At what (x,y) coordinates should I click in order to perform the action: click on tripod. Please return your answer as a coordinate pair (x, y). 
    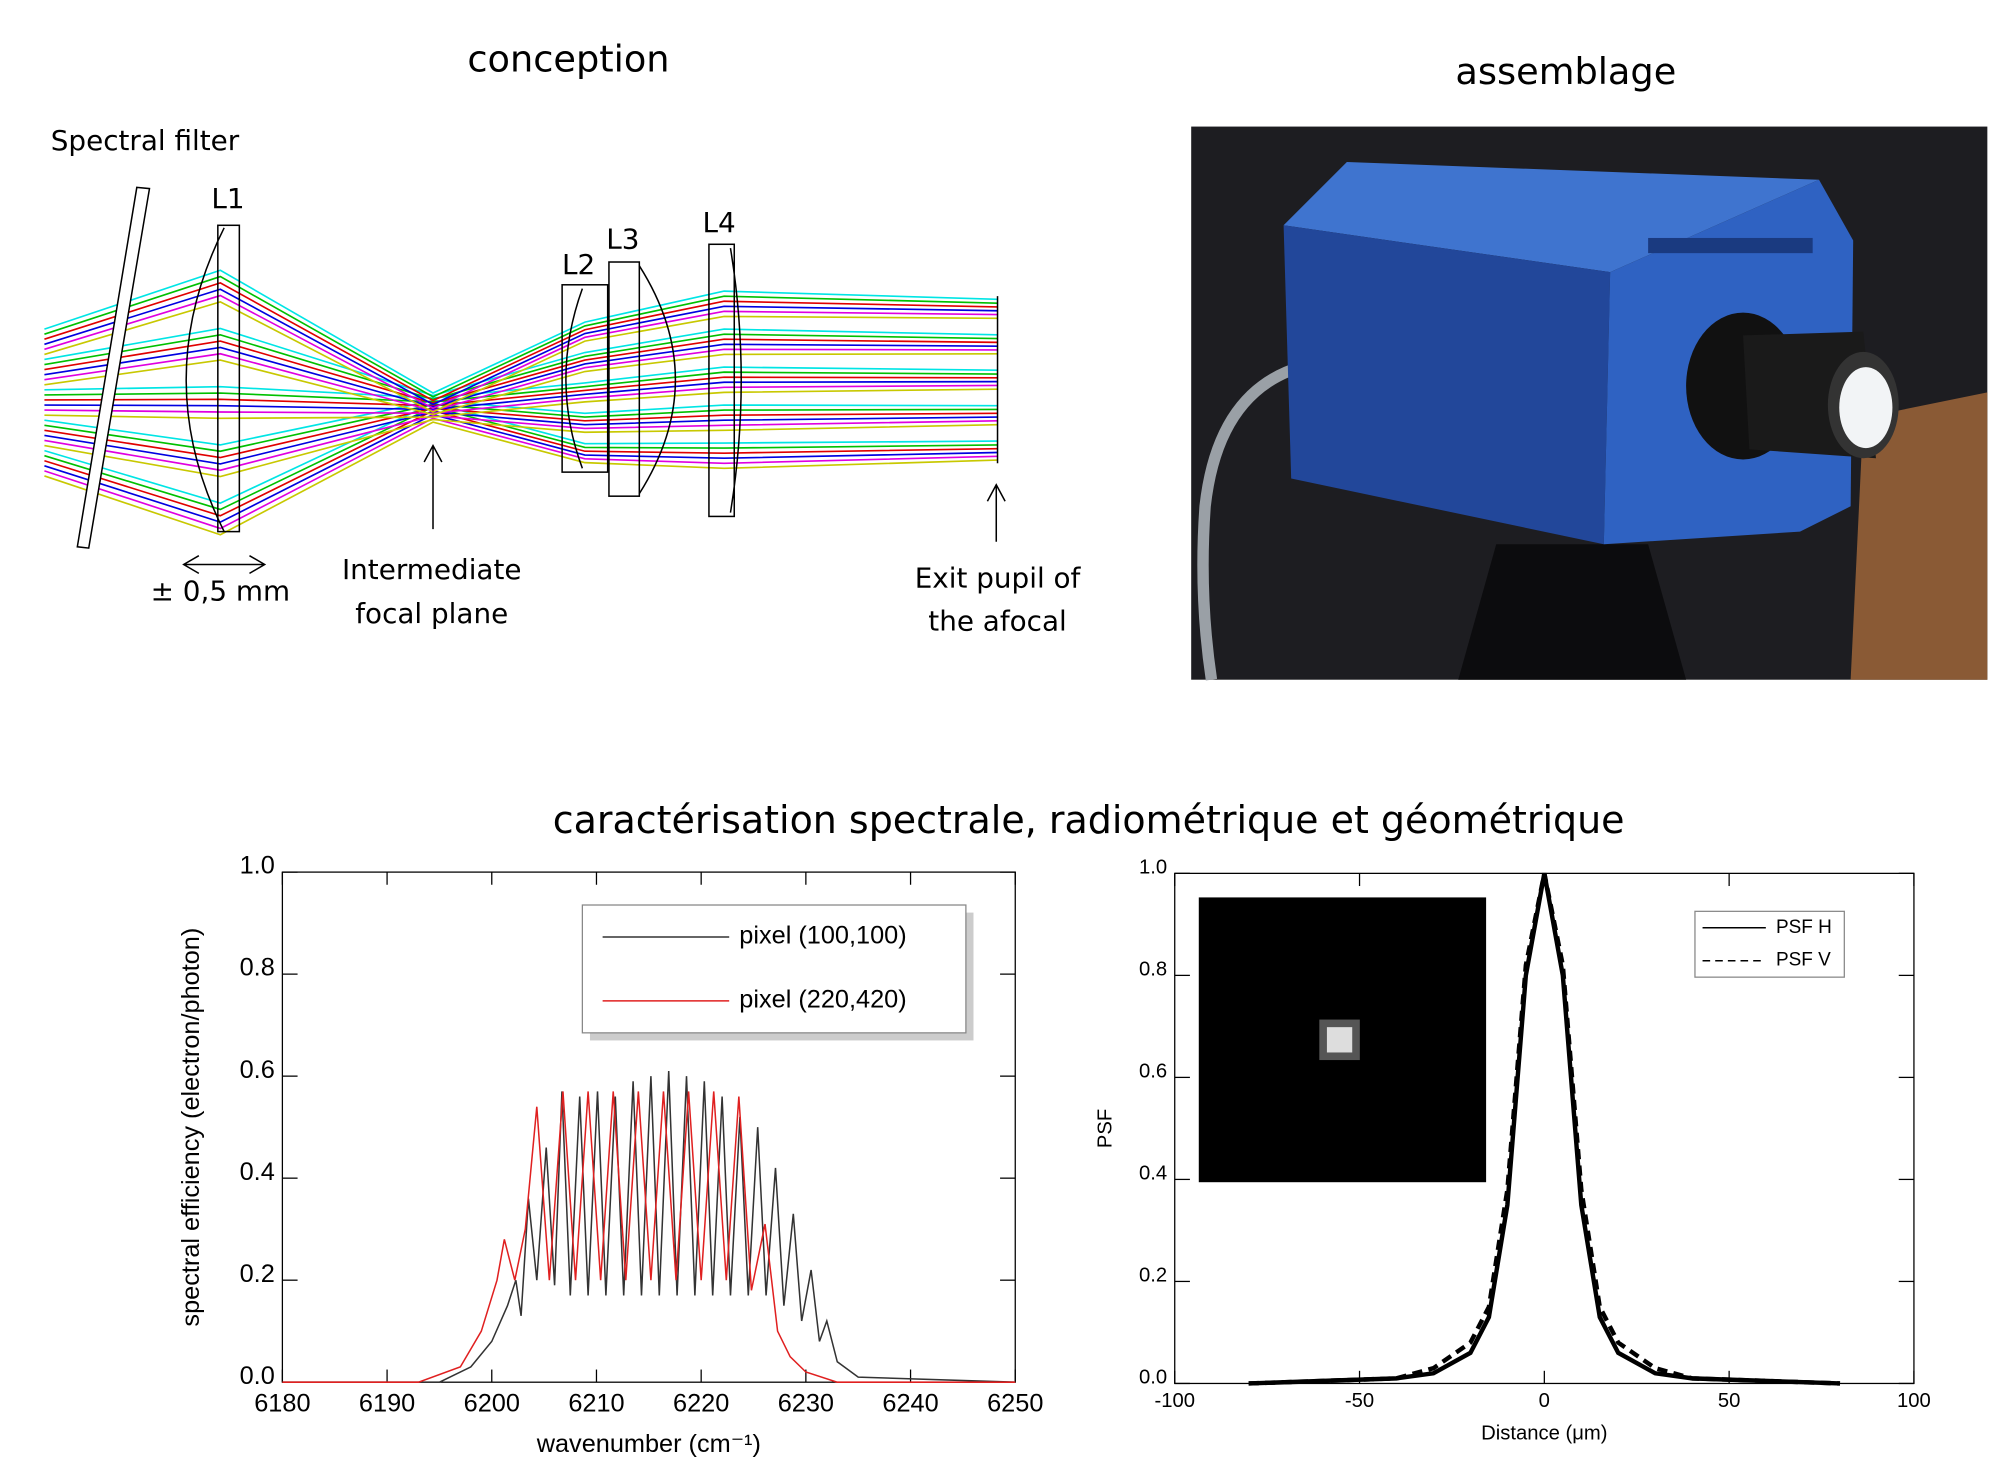
    Looking at the image, I should click on (1572, 612).